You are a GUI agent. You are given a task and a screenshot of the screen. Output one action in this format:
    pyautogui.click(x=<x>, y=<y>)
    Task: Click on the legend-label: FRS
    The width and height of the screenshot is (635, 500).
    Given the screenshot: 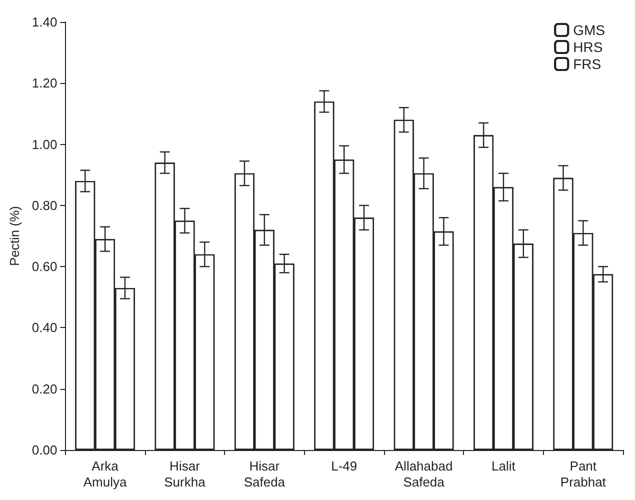 What is the action you would take?
    pyautogui.click(x=587, y=64)
    